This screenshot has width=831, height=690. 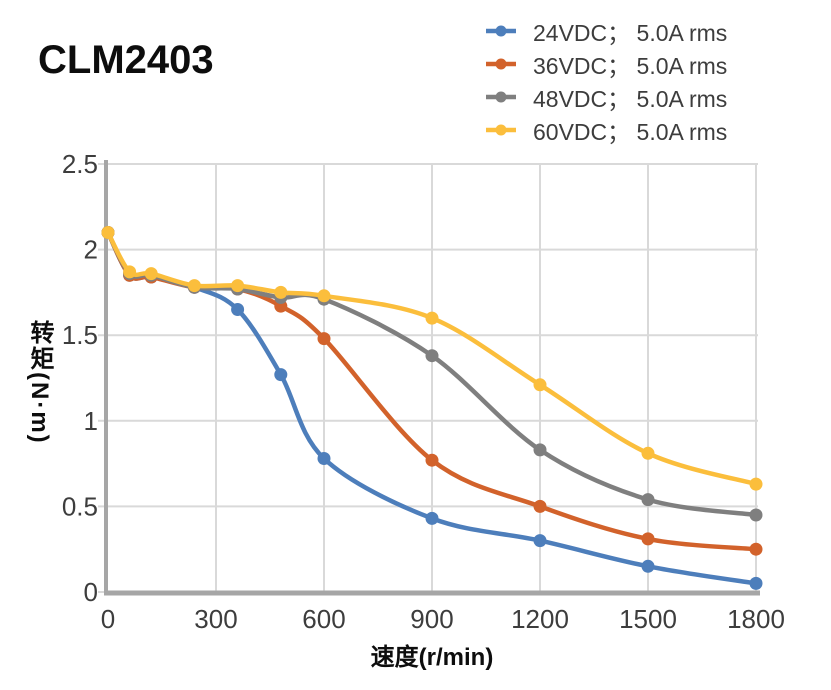 I want to click on y-tick-label: 1, so click(x=91, y=421).